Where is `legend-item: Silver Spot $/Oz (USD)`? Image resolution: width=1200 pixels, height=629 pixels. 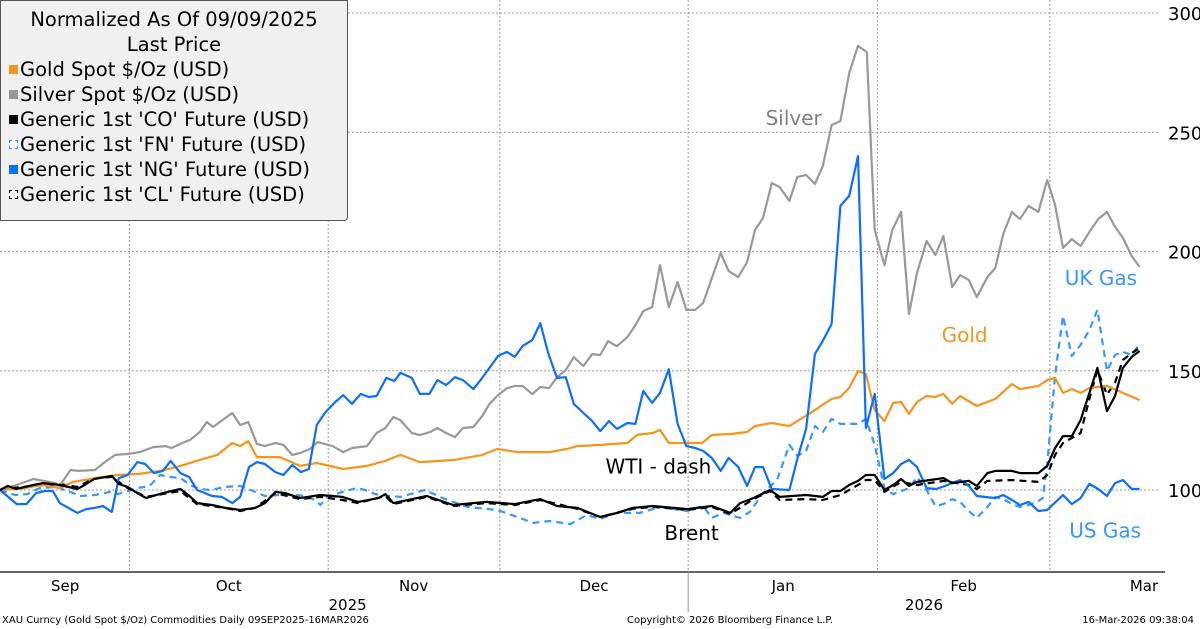 legend-item: Silver Spot $/Oz (USD) is located at coordinates (174, 94).